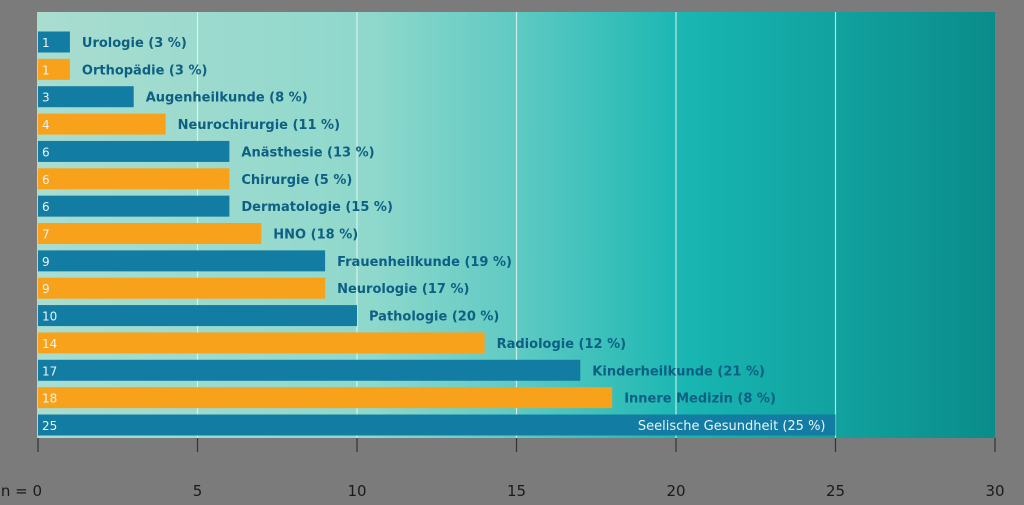  What do you see at coordinates (835, 491) in the screenshot?
I see `tick-label: 25` at bounding box center [835, 491].